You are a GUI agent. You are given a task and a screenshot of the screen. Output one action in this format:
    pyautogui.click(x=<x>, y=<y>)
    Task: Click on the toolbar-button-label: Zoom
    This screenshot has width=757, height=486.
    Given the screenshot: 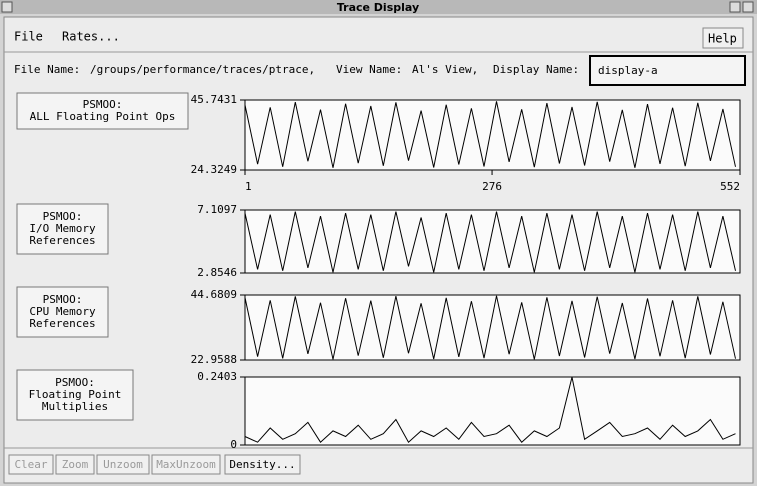 What is the action you would take?
    pyautogui.click(x=75, y=464)
    